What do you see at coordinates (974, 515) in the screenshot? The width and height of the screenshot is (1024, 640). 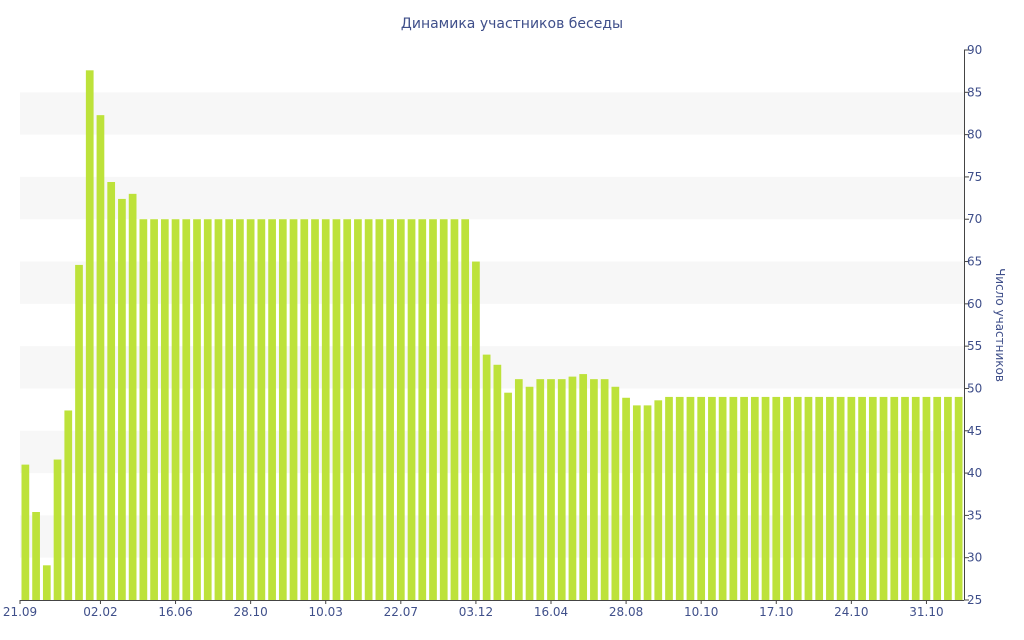 I see `y-tick-label: 35` at bounding box center [974, 515].